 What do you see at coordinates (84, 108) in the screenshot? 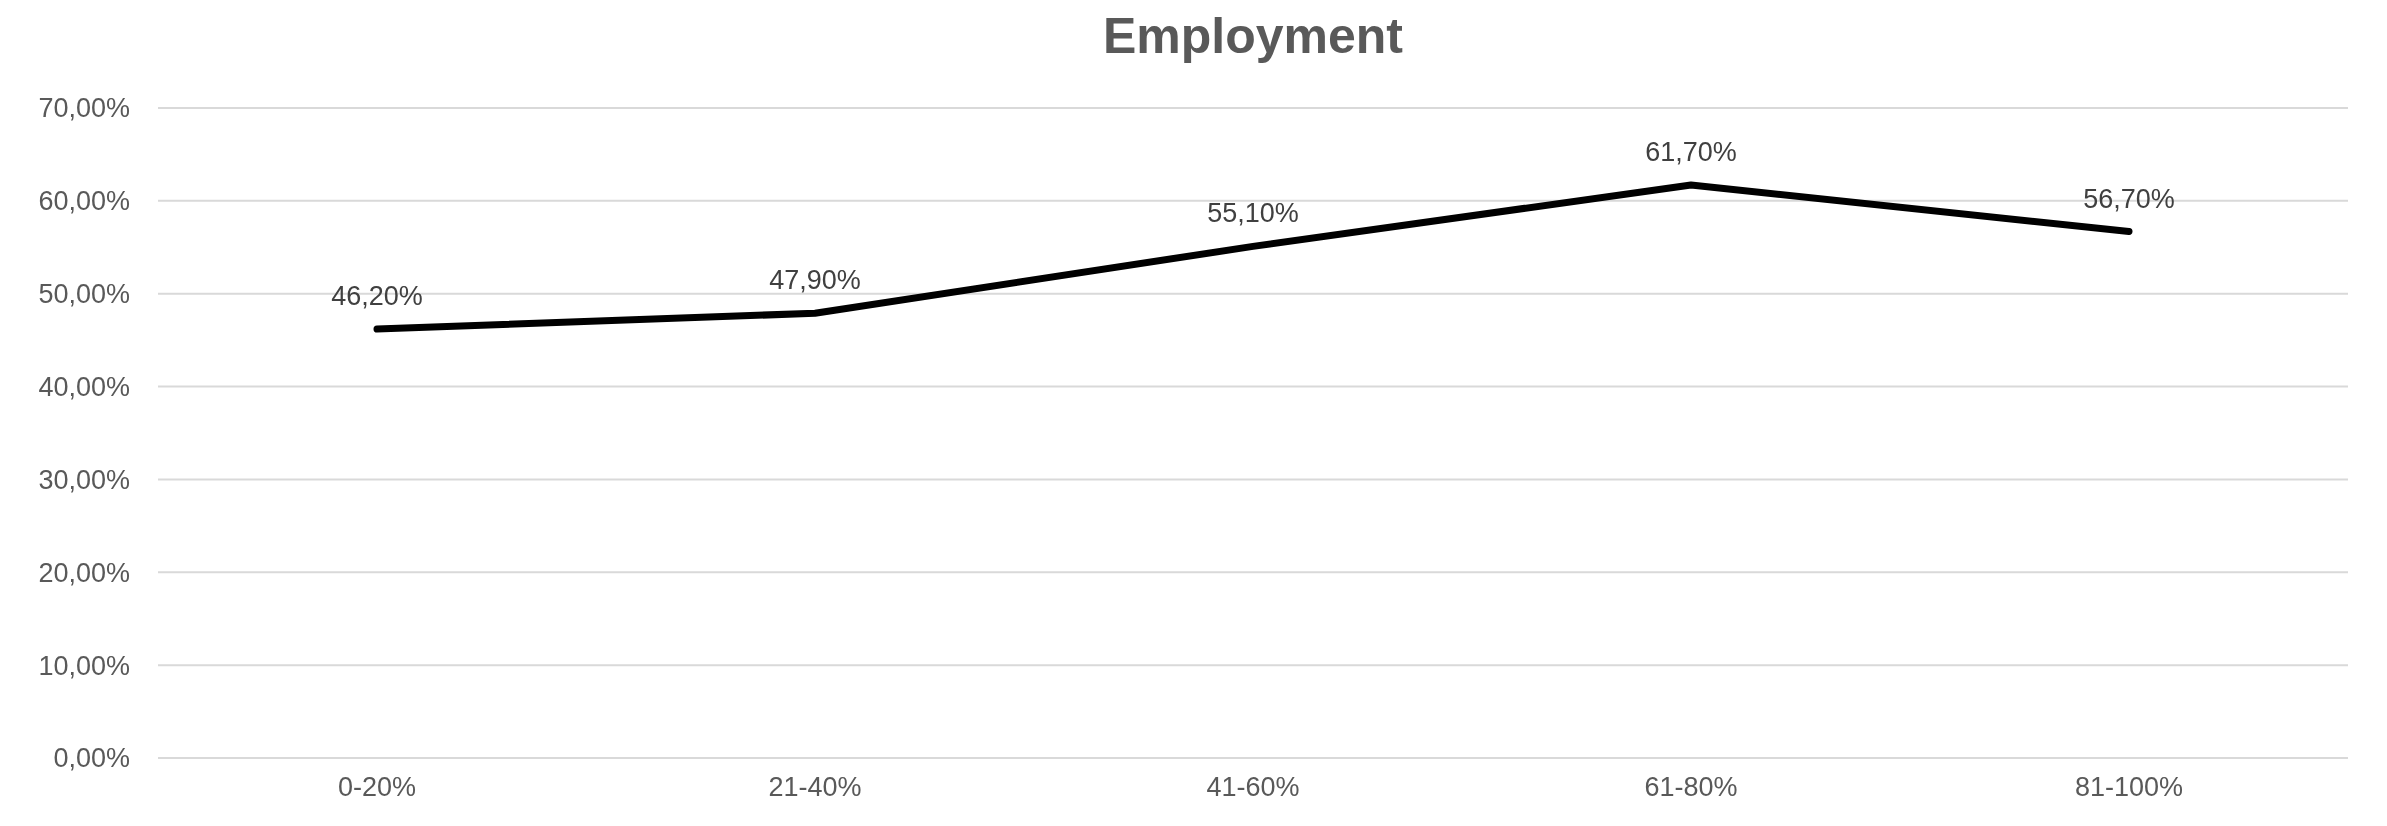
I see `y-tick-label: 70,00%` at bounding box center [84, 108].